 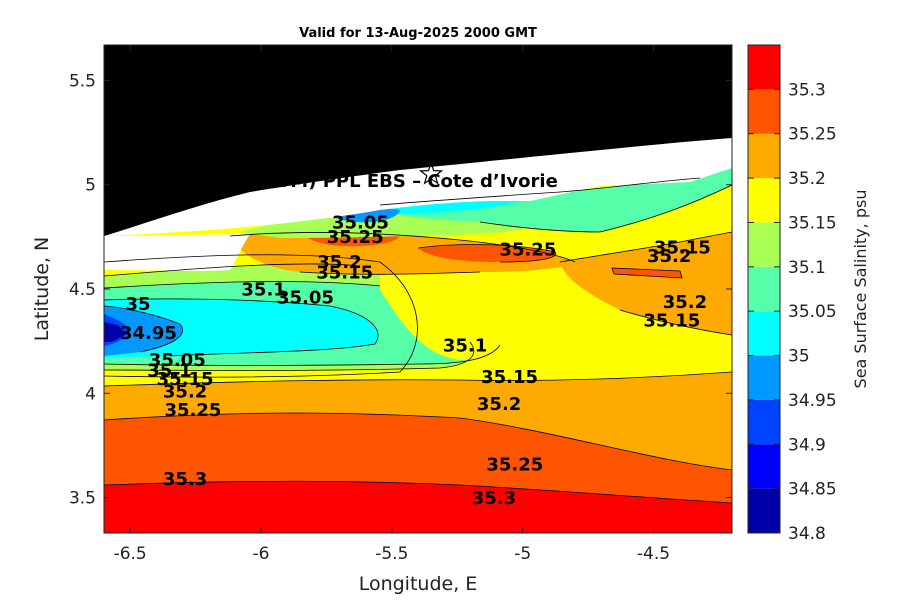 I want to click on site-star-marker, so click(x=431, y=173).